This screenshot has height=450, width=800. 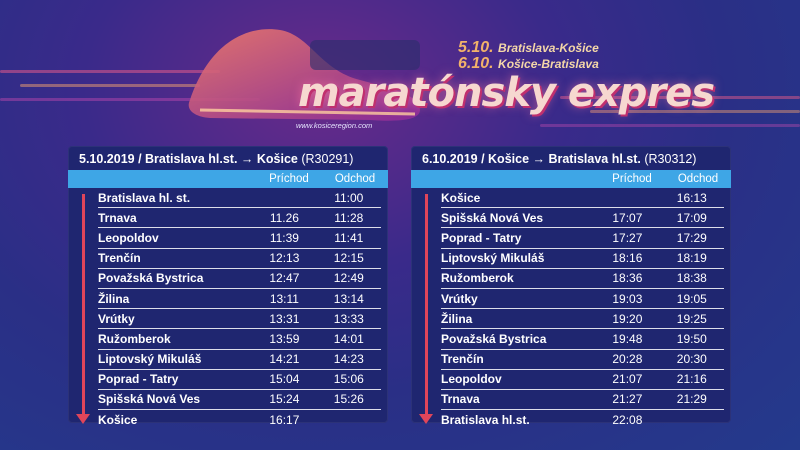 I want to click on departure: 17:09, so click(x=691, y=217).